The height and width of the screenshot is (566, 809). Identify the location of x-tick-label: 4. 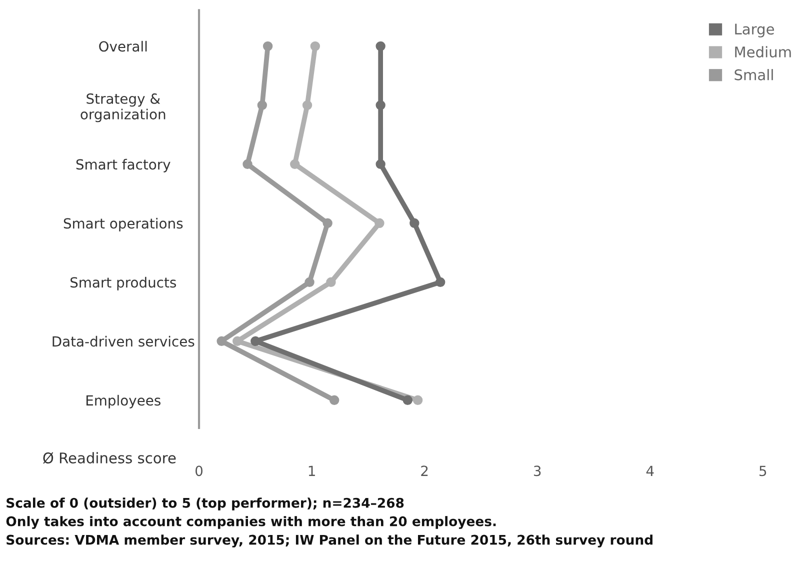
(650, 471).